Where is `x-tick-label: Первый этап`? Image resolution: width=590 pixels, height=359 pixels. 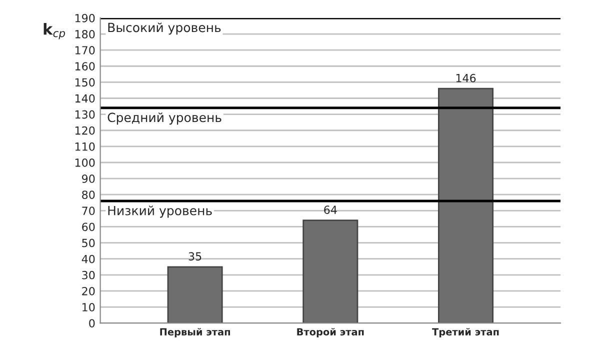 x-tick-label: Первый этап is located at coordinates (195, 333).